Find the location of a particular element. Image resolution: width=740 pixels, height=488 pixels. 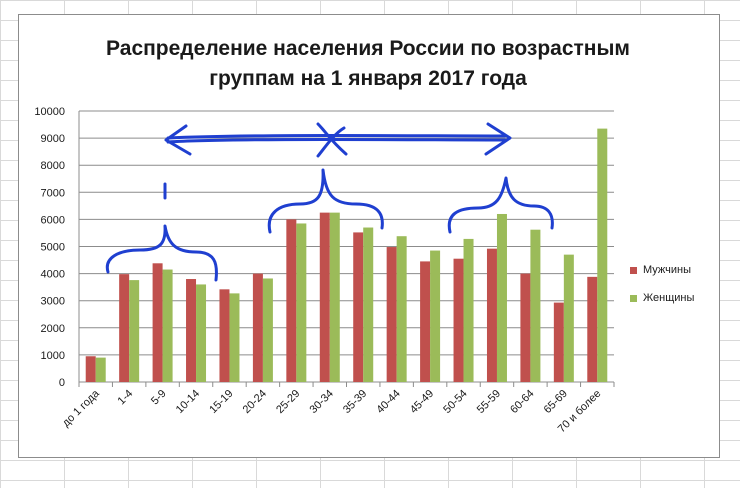

y-tick-label: 5000 is located at coordinates (53, 248).